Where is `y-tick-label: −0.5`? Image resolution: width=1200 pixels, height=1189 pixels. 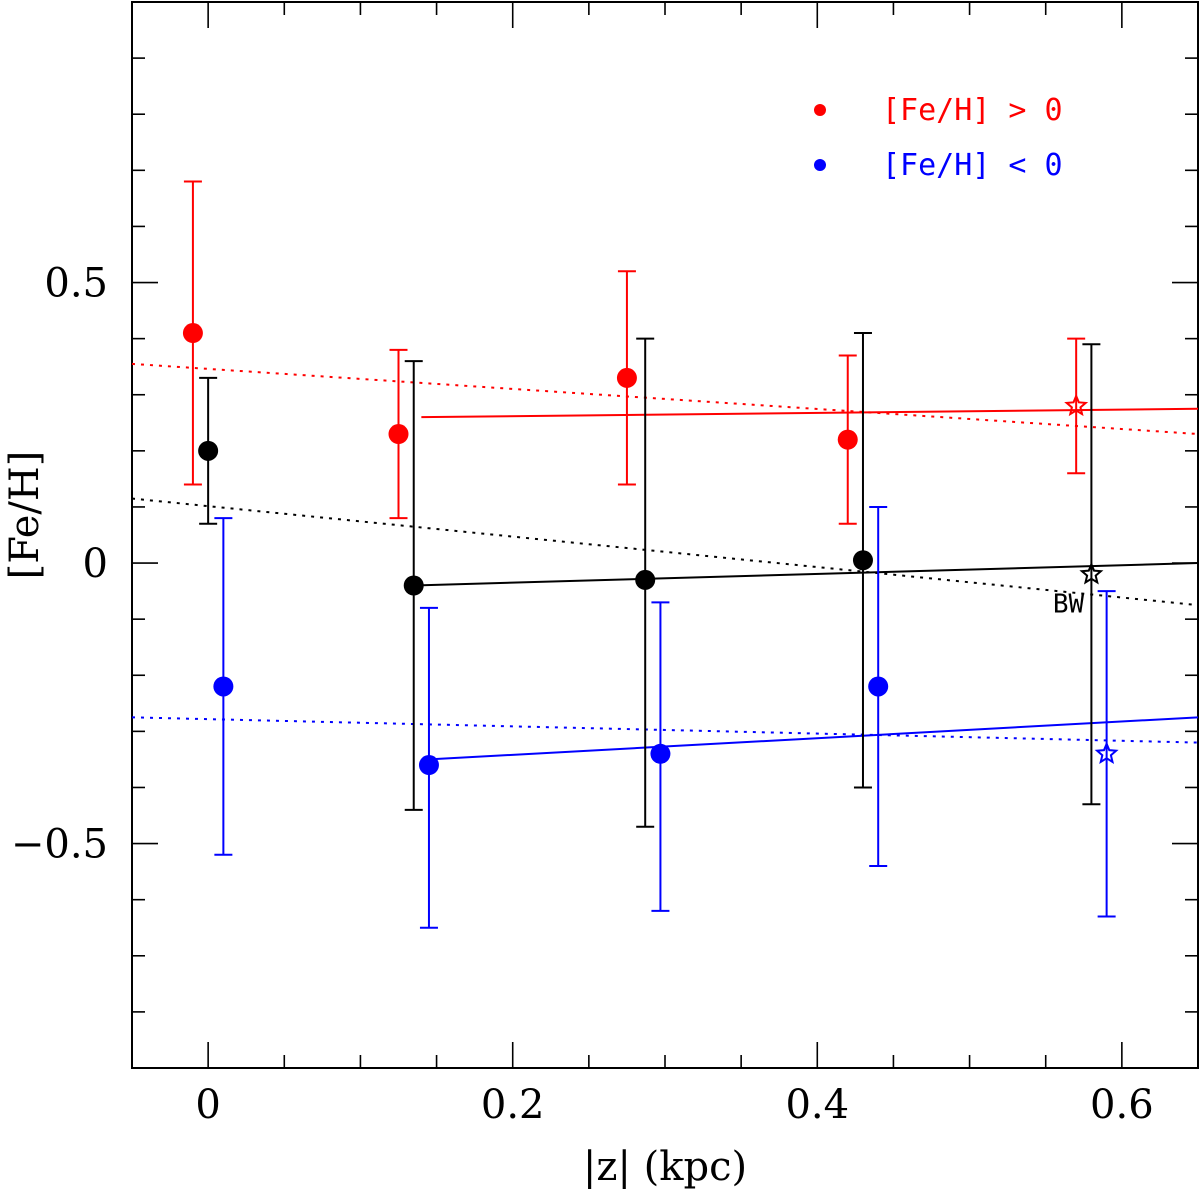
y-tick-label: −0.5 is located at coordinates (59, 845).